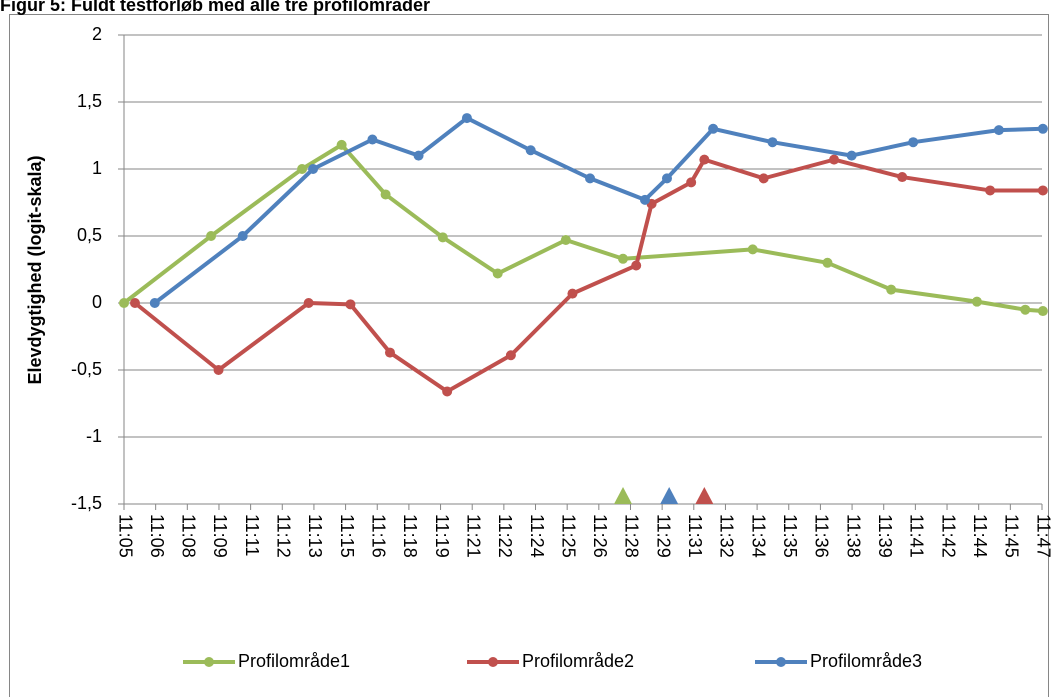  What do you see at coordinates (157, 536) in the screenshot?
I see `x-tick-label: 11:06` at bounding box center [157, 536].